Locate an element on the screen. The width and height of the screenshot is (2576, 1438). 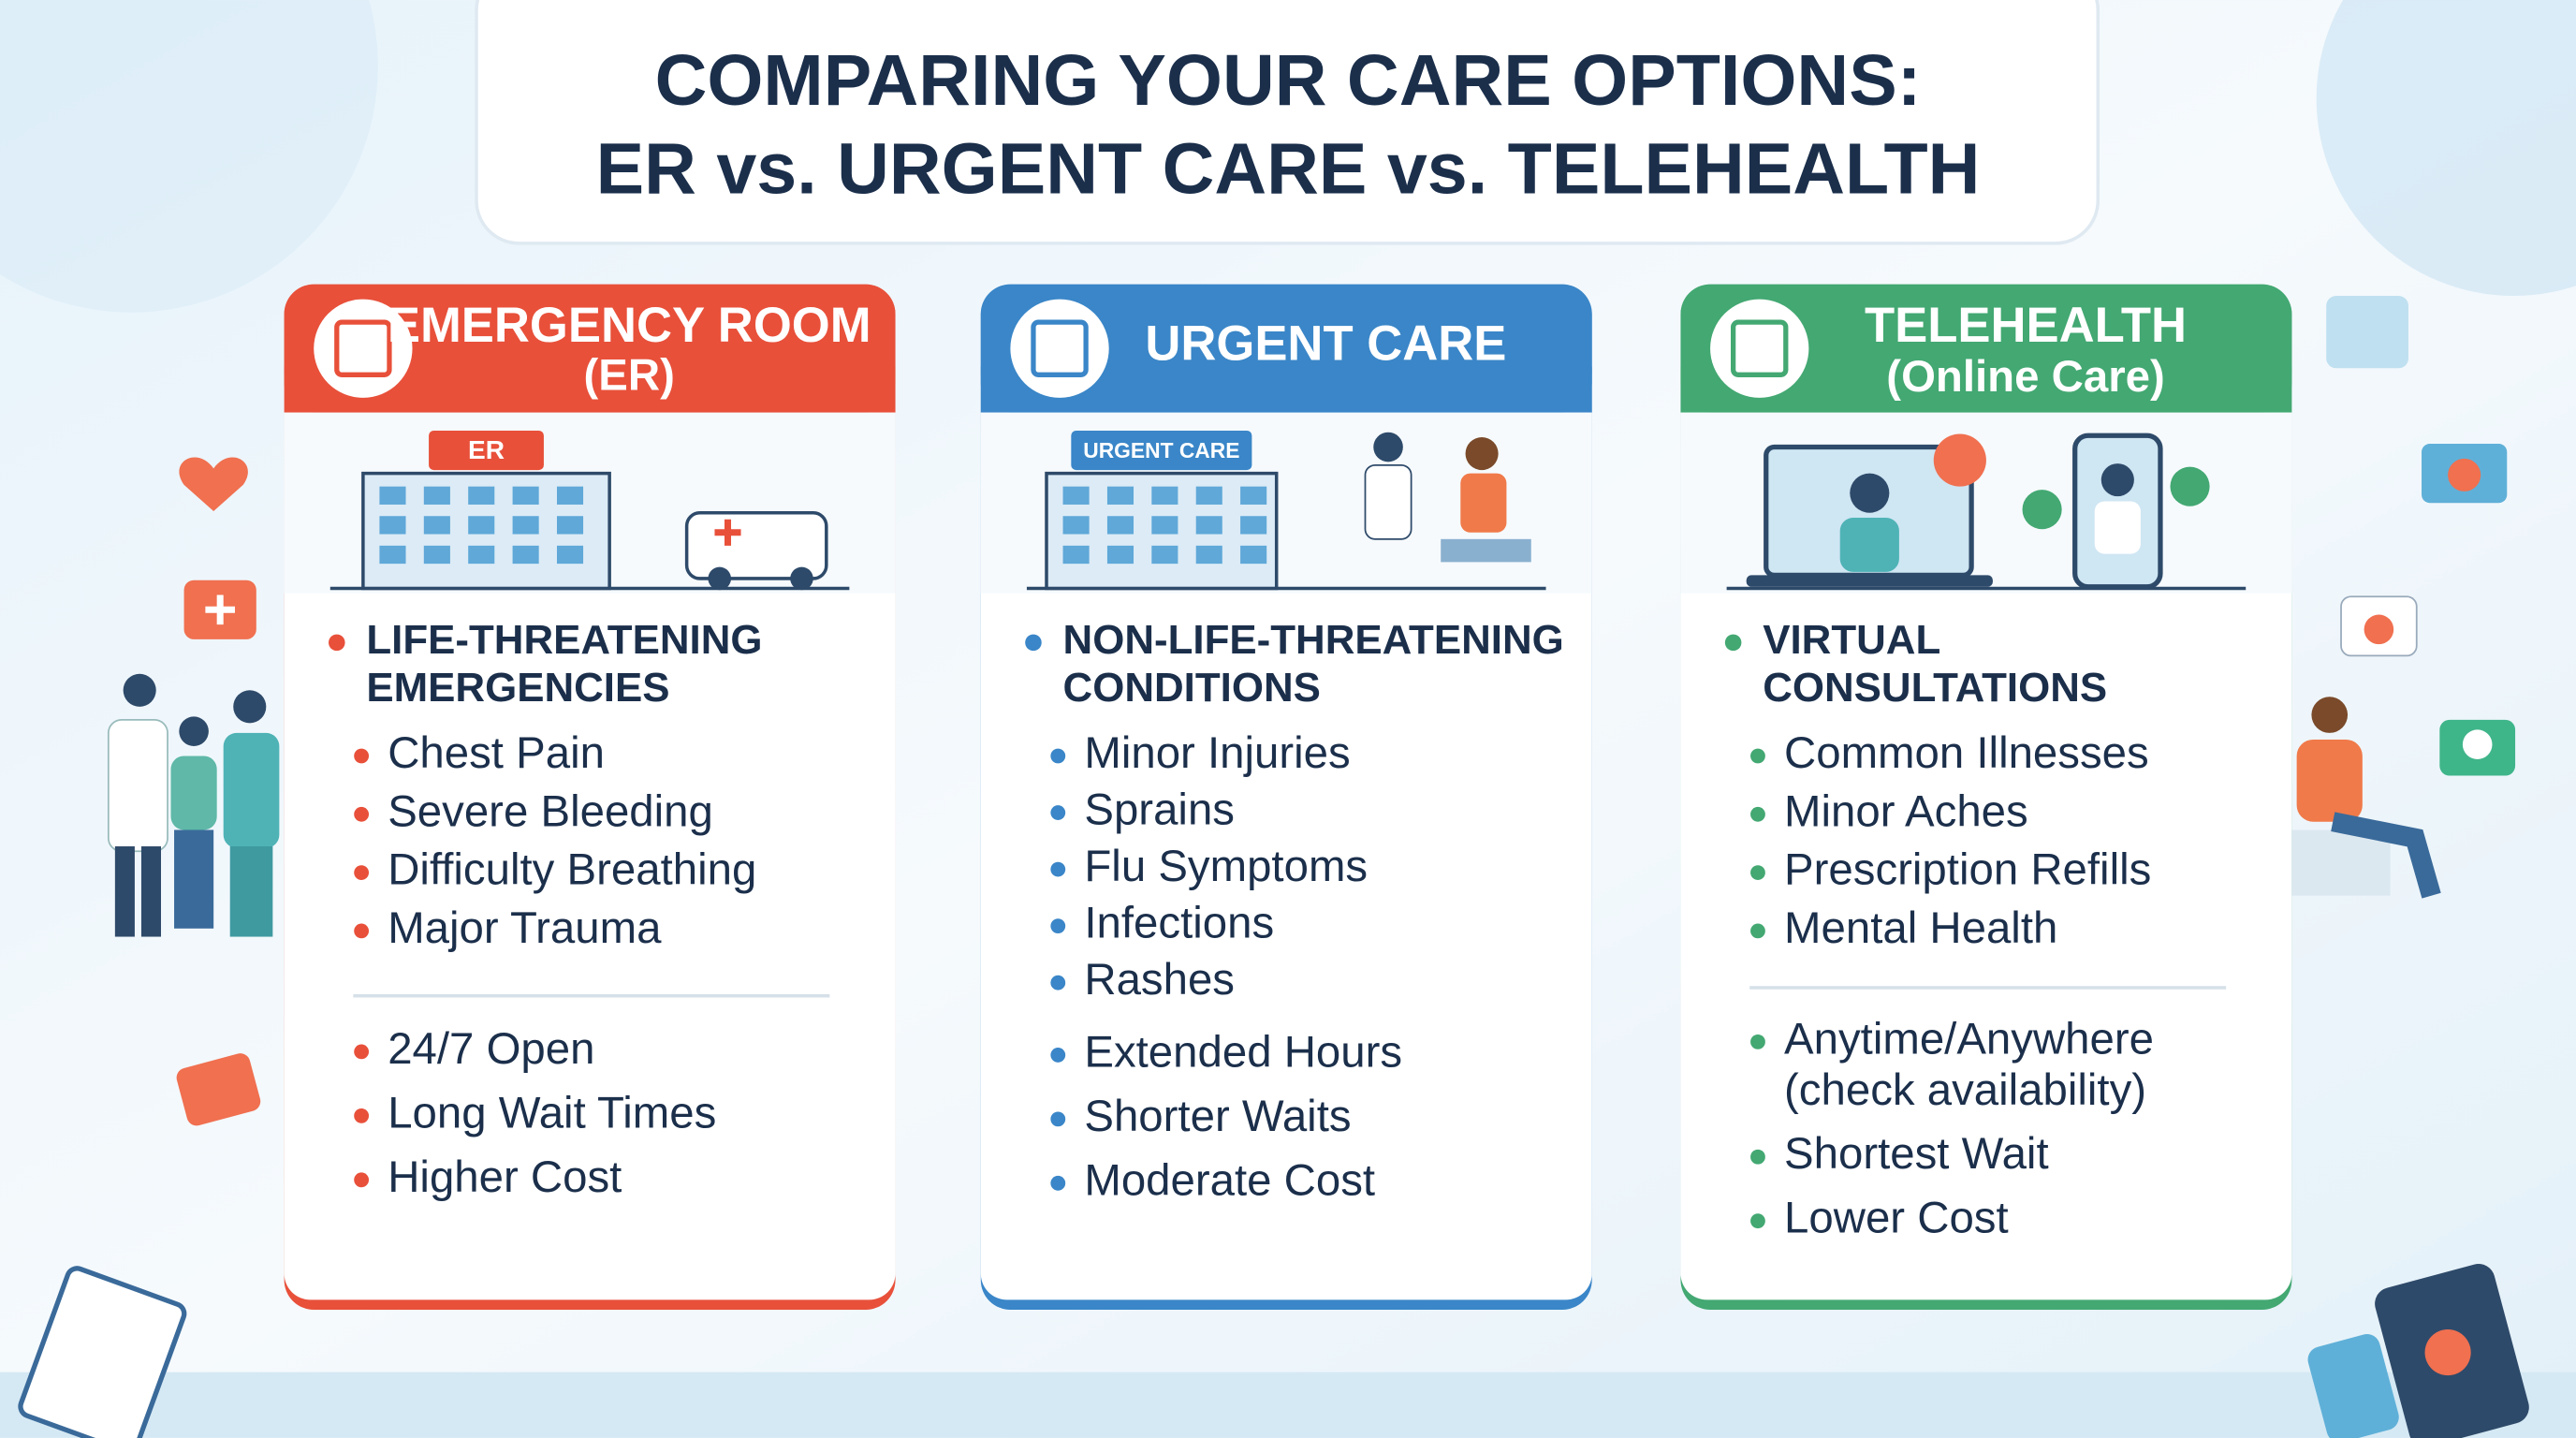
person-head is located at coordinates (1870, 493).